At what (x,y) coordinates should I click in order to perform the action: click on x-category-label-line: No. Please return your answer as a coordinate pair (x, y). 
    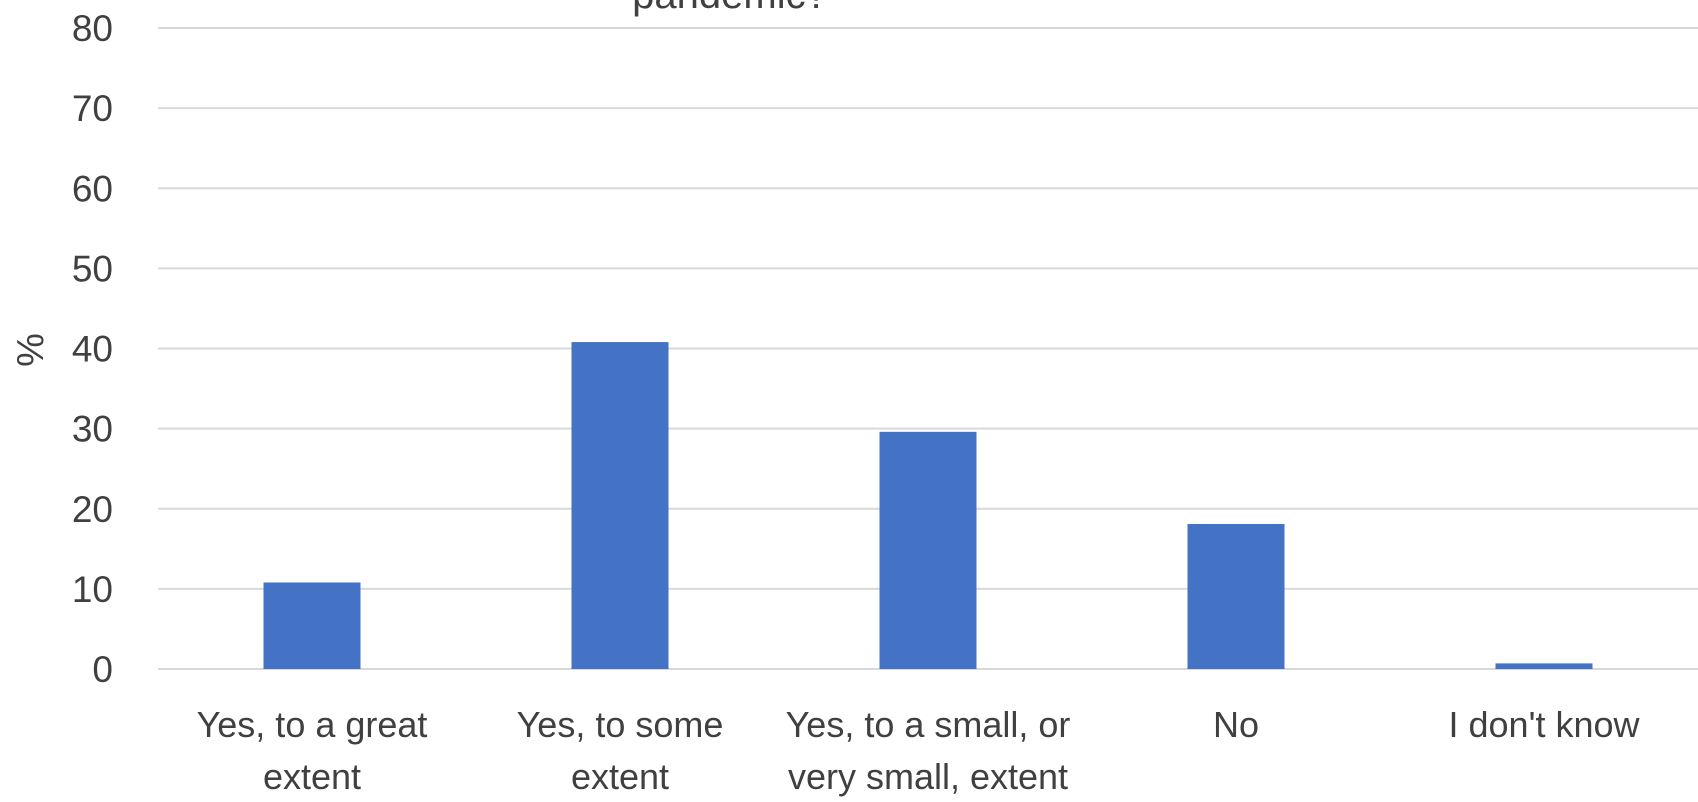
    Looking at the image, I should click on (1236, 724).